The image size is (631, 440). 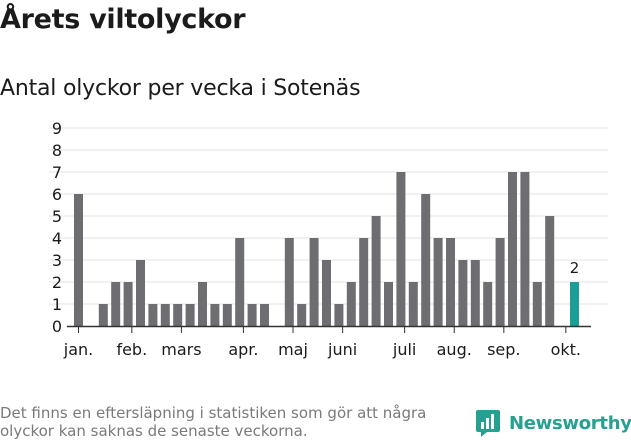 I want to click on x-tick-label: sep., so click(x=503, y=349).